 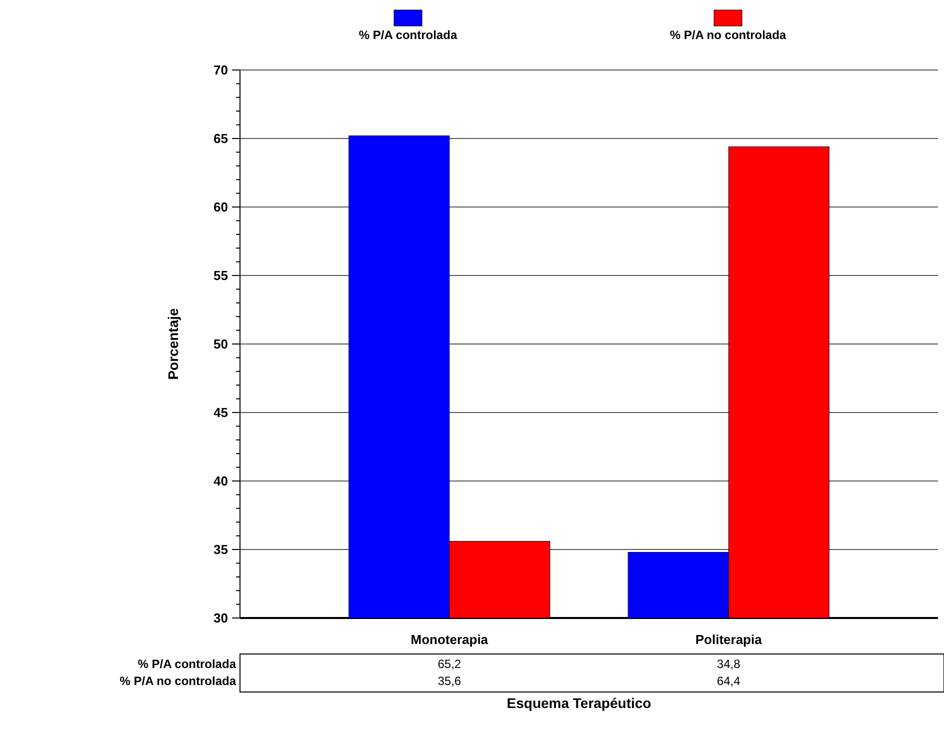 What do you see at coordinates (187, 664) in the screenshot?
I see `text: % P/A controlada` at bounding box center [187, 664].